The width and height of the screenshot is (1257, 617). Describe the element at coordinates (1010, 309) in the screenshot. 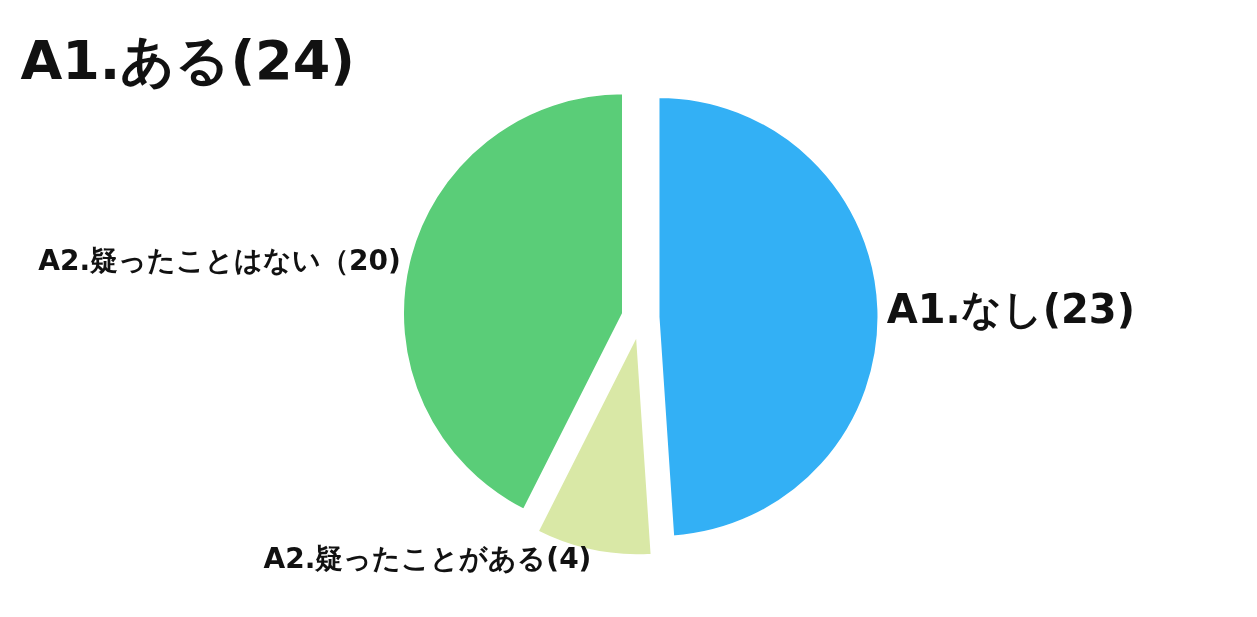

I see `slice-label: A1.なし(23)` at that location.